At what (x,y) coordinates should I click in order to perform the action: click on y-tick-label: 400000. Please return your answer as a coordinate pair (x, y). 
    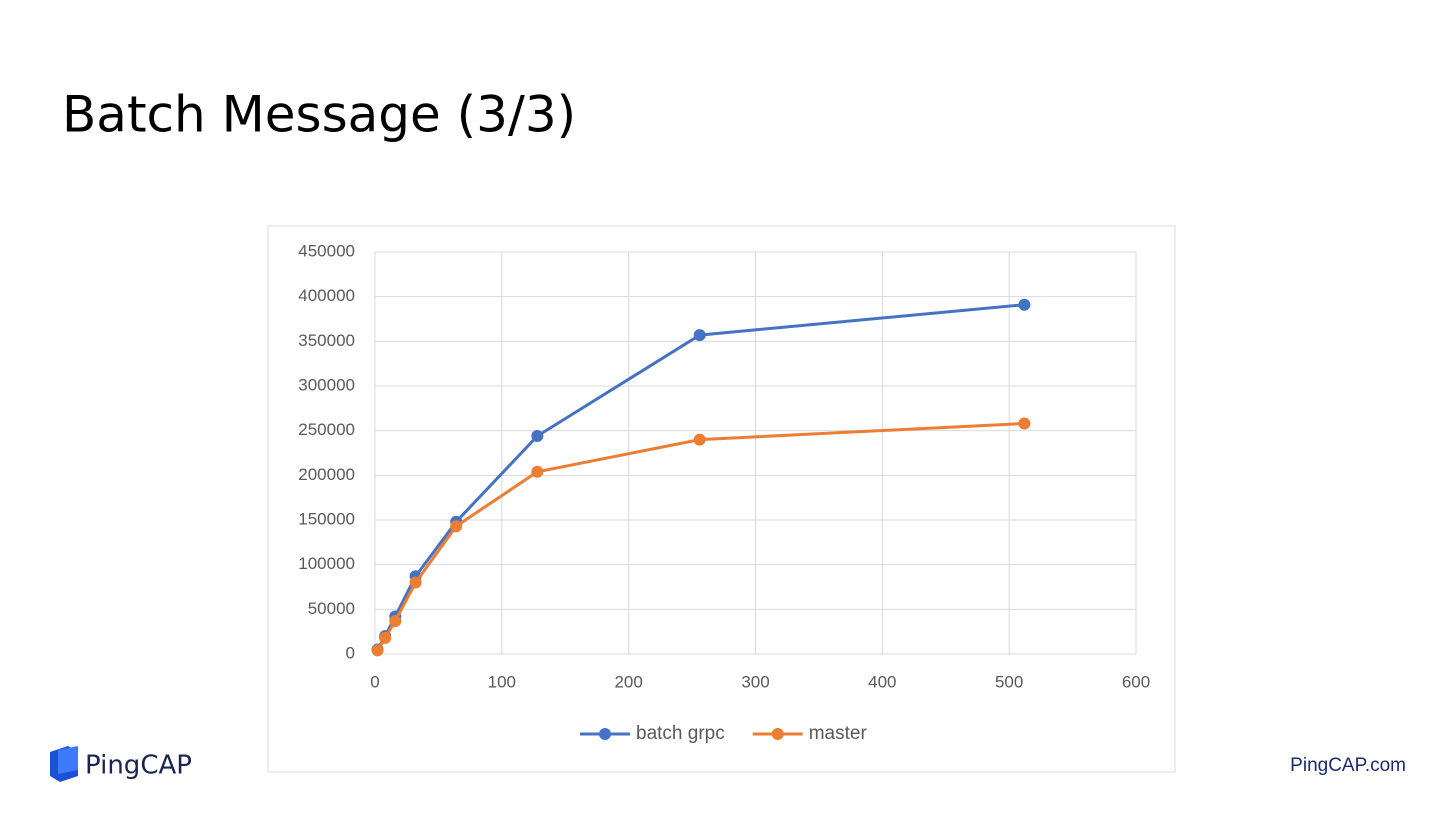
    Looking at the image, I should click on (326, 295).